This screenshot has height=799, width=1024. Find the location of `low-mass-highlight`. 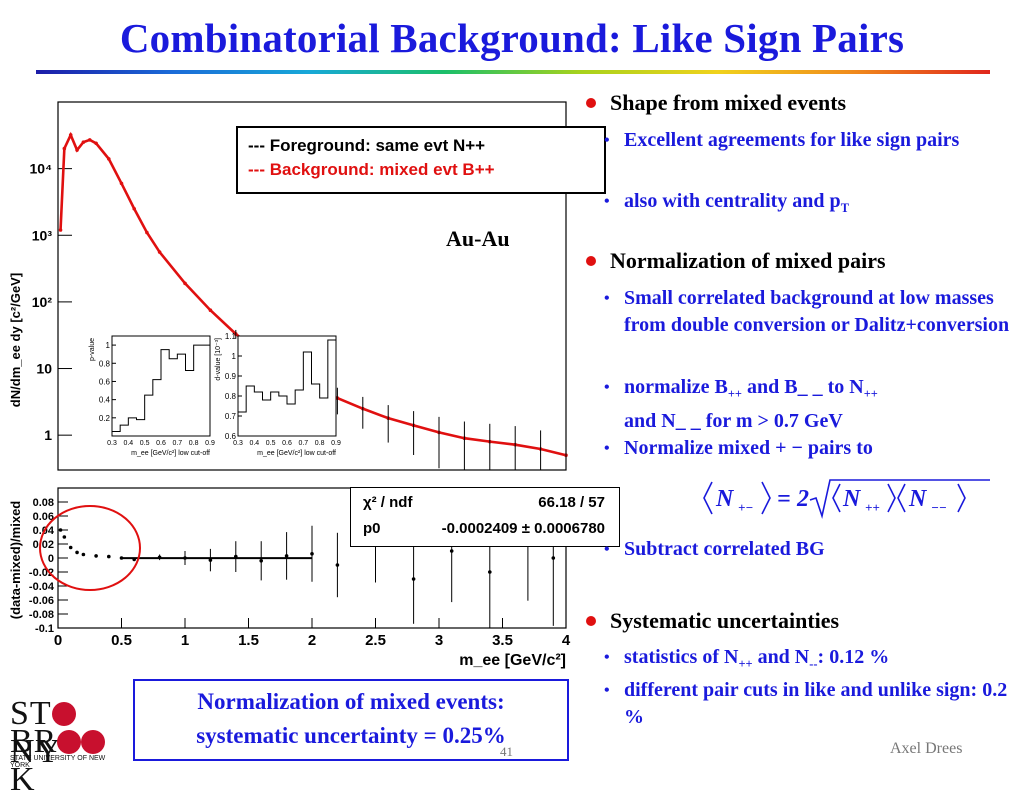

low-mass-highlight is located at coordinates (90, 548).